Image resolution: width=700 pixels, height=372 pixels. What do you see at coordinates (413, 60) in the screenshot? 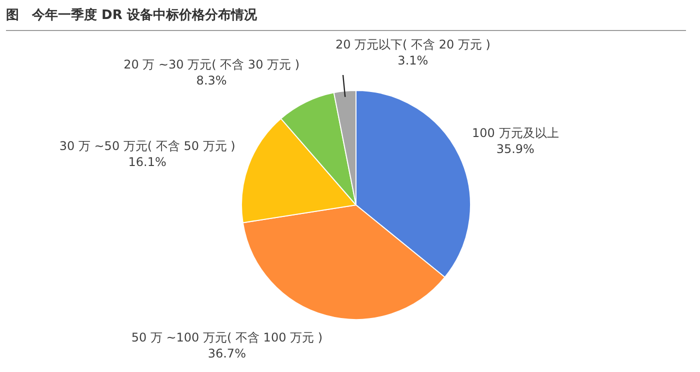
I see `data-label: 3.1%` at bounding box center [413, 60].